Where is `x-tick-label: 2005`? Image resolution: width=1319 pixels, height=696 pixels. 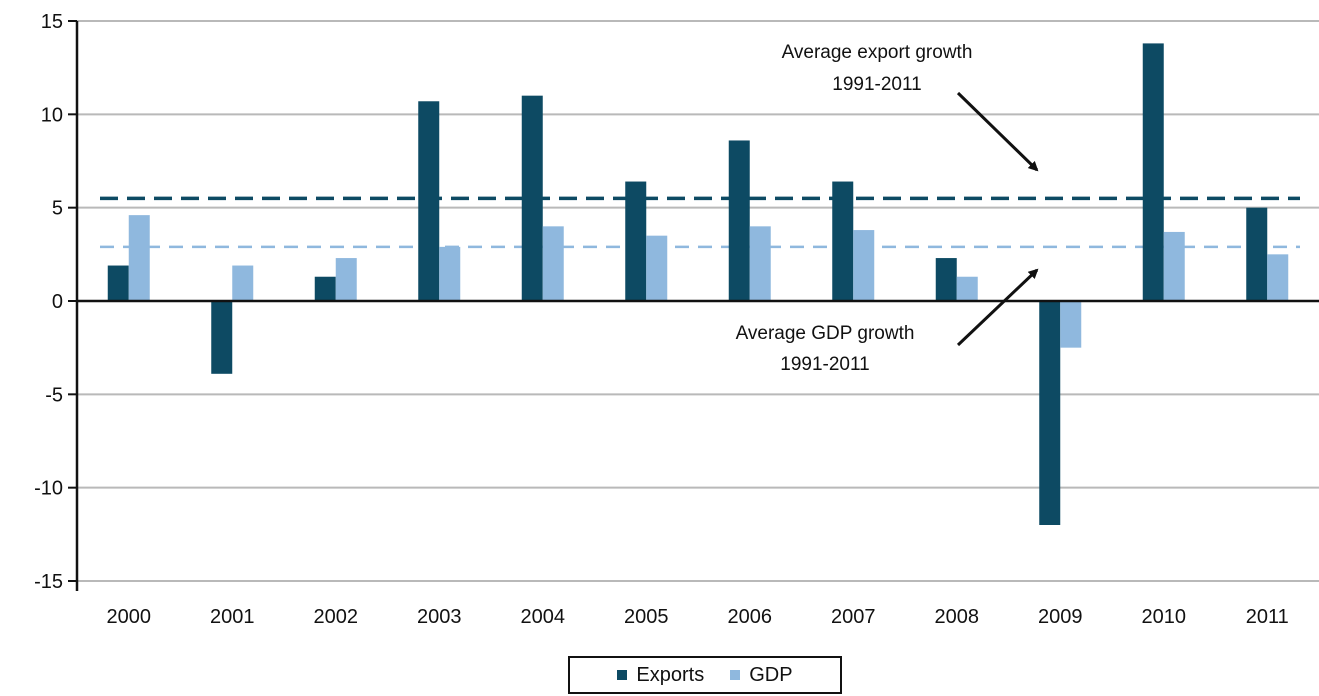 x-tick-label: 2005 is located at coordinates (646, 617).